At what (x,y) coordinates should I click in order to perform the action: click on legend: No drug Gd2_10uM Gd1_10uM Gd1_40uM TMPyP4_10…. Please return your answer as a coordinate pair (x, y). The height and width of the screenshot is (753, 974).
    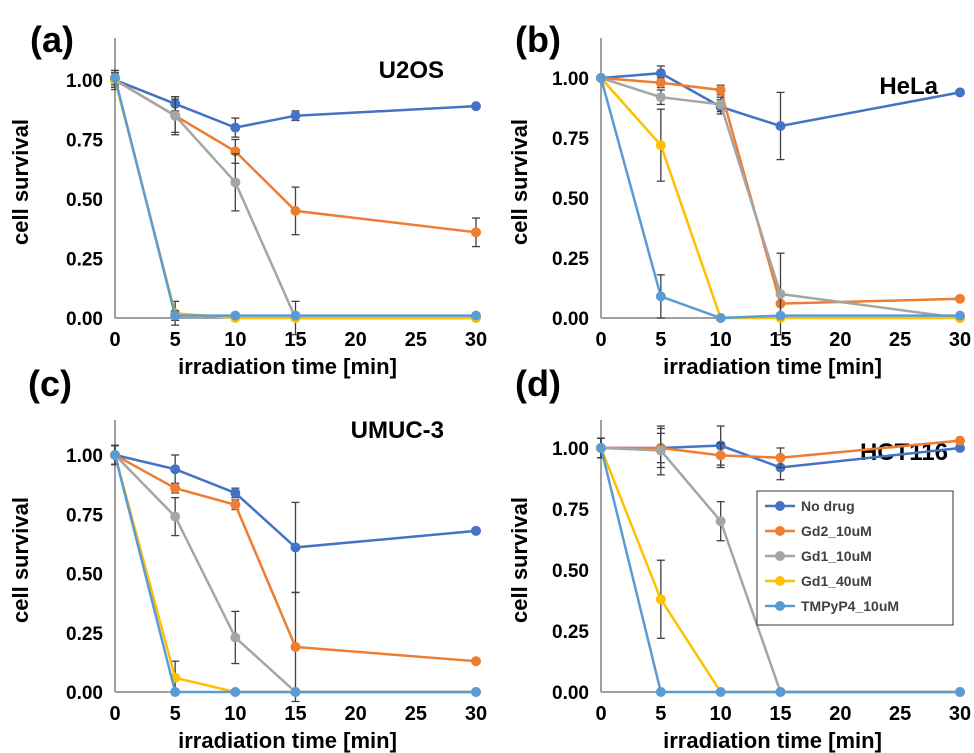
    Looking at the image, I should click on (855, 558).